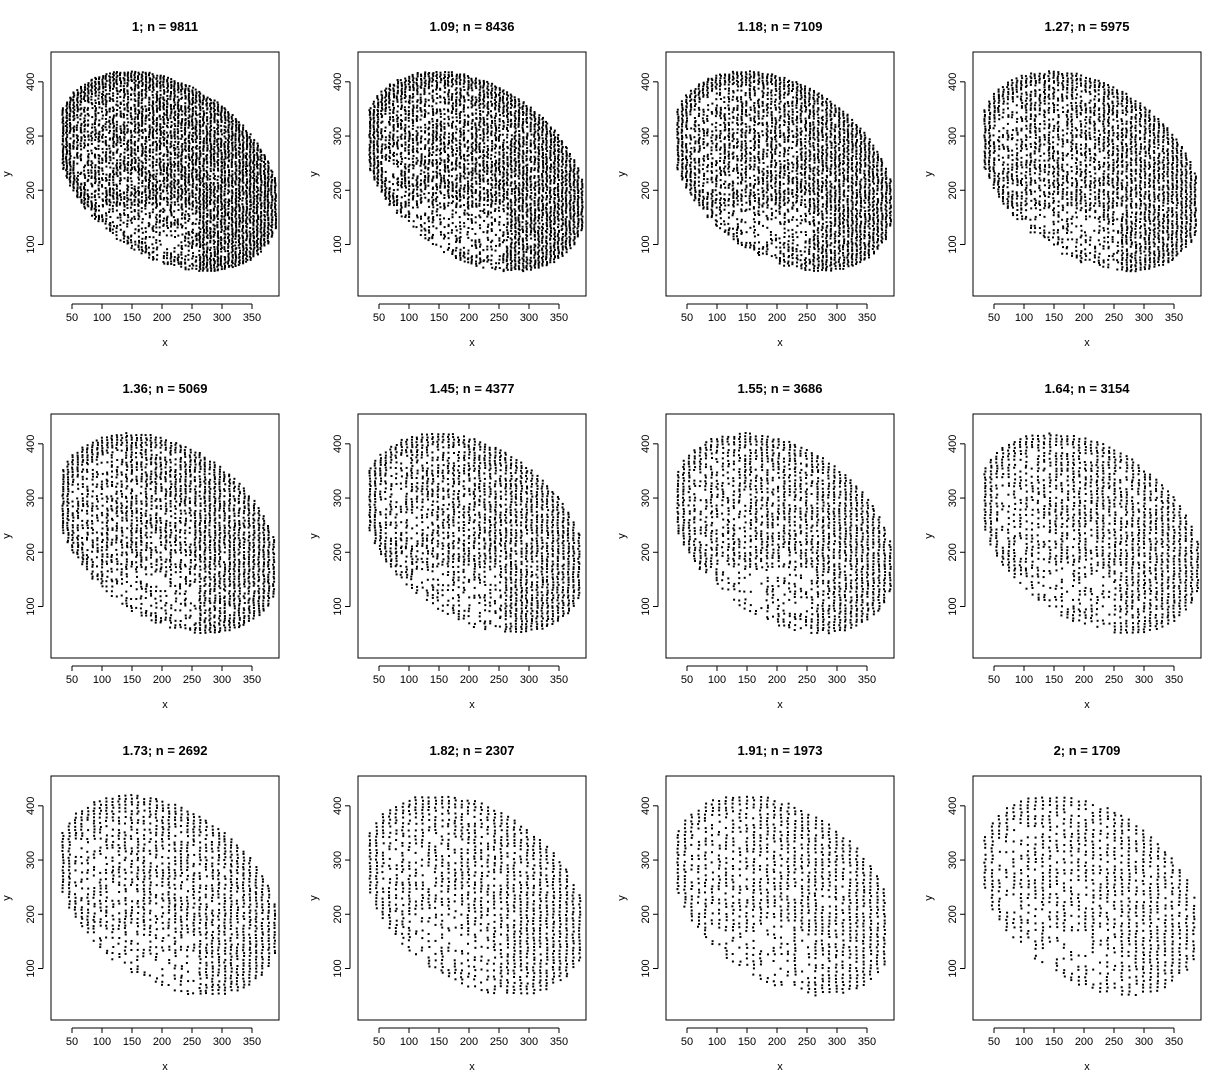 The image size is (1229, 1086). What do you see at coordinates (252, 318) in the screenshot?
I see `x-tick-label: 350` at bounding box center [252, 318].